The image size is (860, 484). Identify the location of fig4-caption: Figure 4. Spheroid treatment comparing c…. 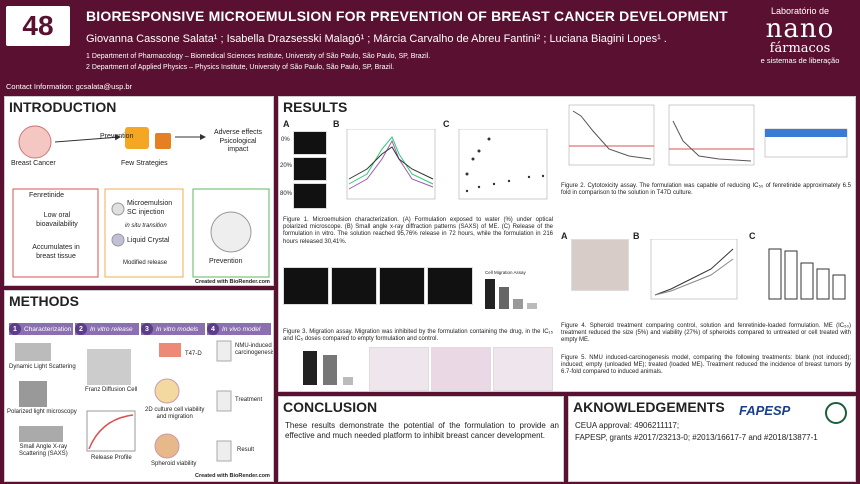
(706, 333).